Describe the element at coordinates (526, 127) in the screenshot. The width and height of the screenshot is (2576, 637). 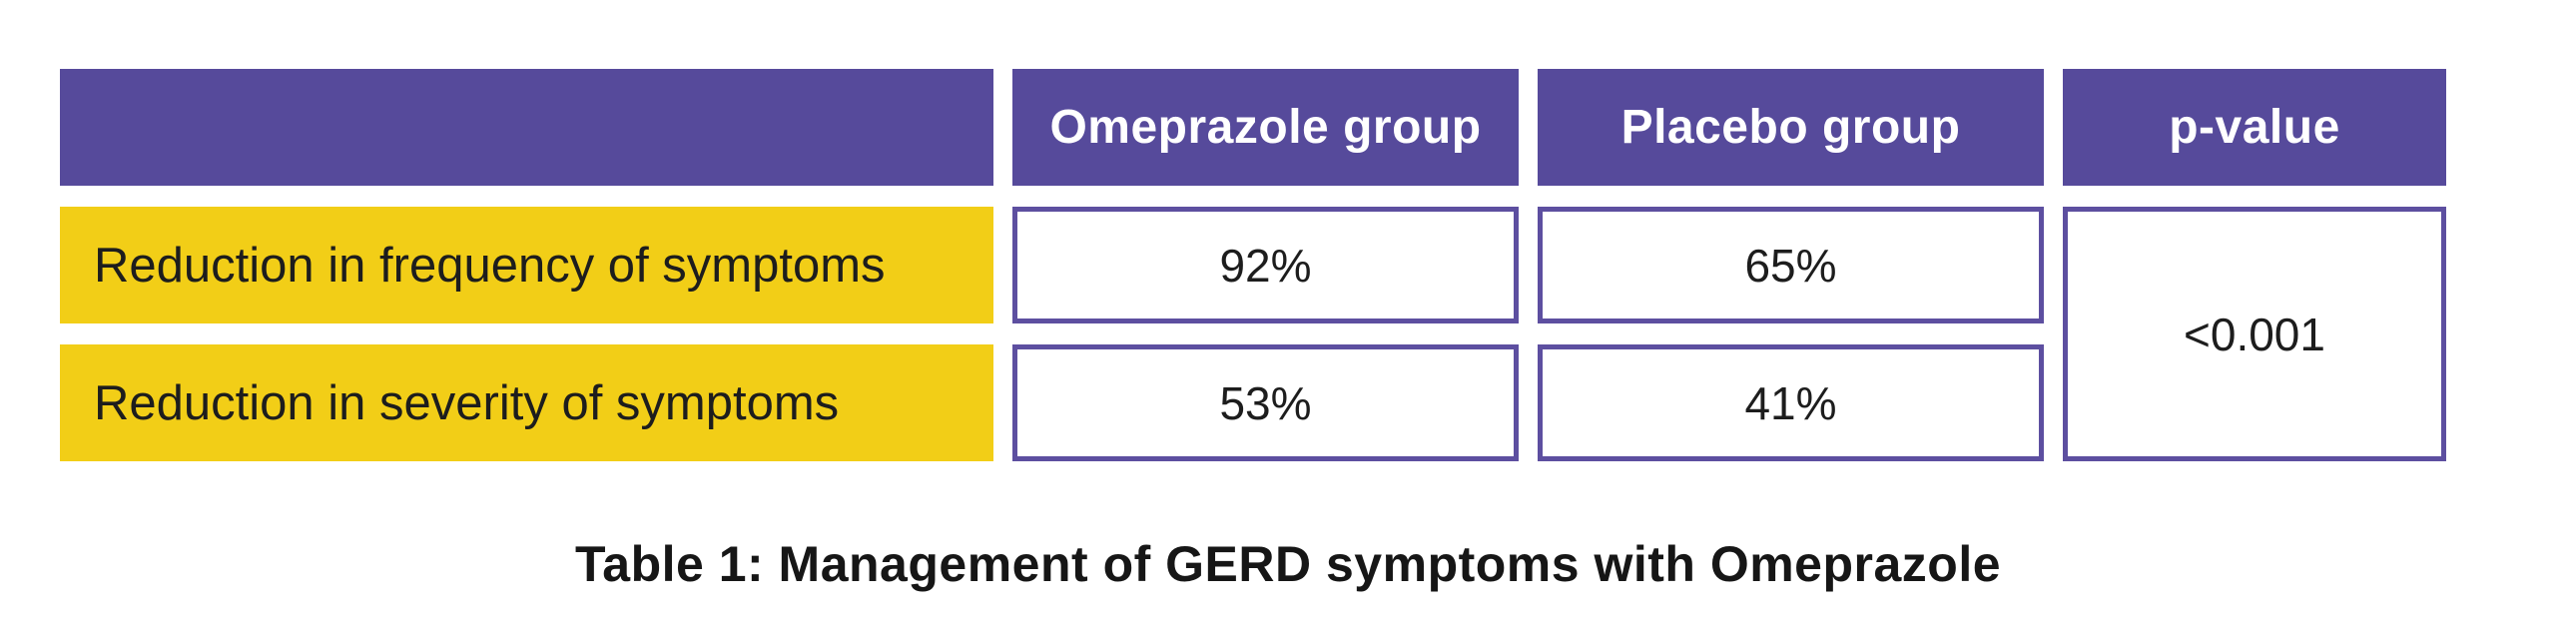
I see `header-cell-empty` at that location.